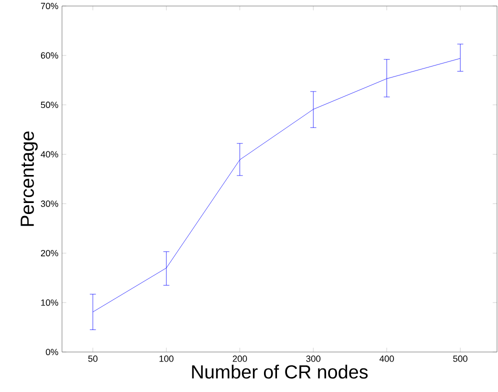 The image size is (498, 392). I want to click on x-tick-label: 50, so click(93, 359).